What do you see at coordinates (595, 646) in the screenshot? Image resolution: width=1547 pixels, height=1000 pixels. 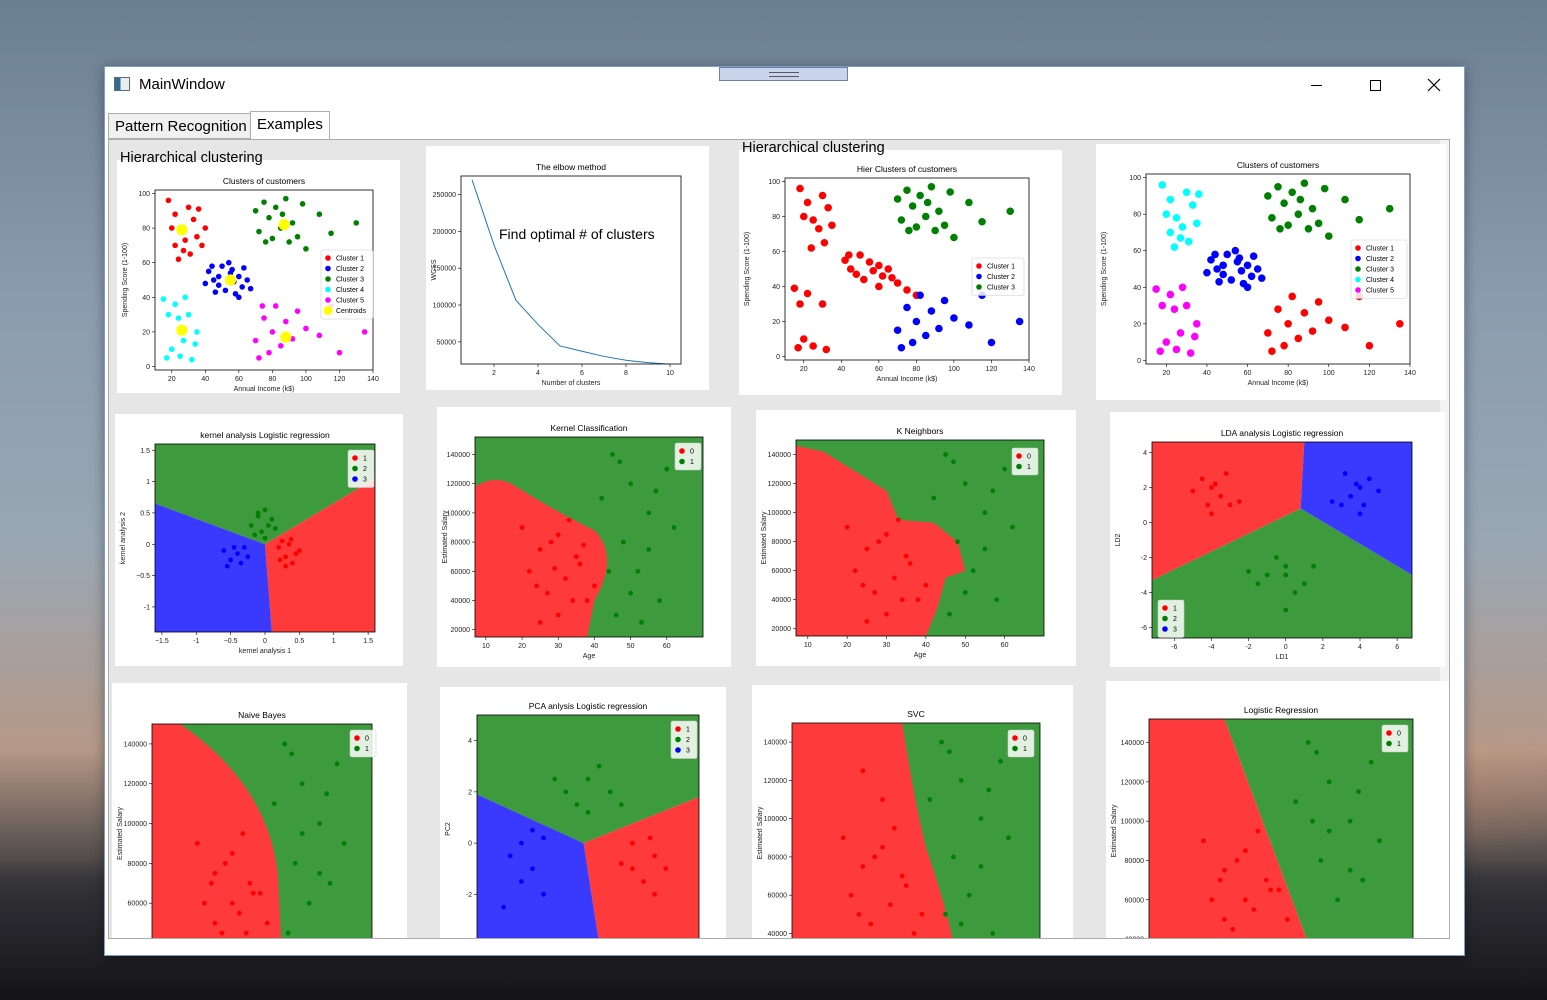 I see `x-tick-label: 40` at bounding box center [595, 646].